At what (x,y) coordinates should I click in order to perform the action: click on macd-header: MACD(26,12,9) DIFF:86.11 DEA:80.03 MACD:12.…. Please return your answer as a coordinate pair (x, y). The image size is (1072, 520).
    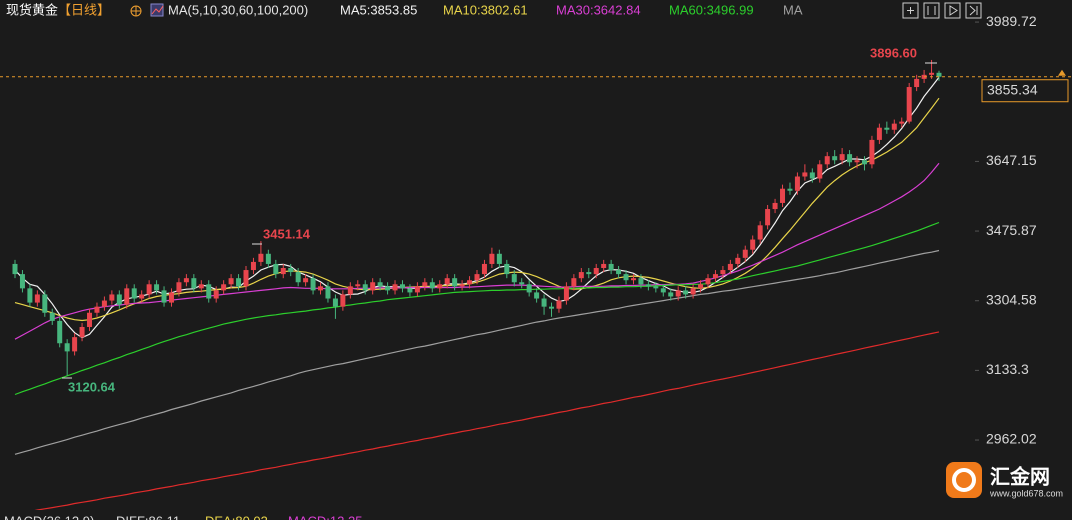
    Looking at the image, I should click on (183, 516).